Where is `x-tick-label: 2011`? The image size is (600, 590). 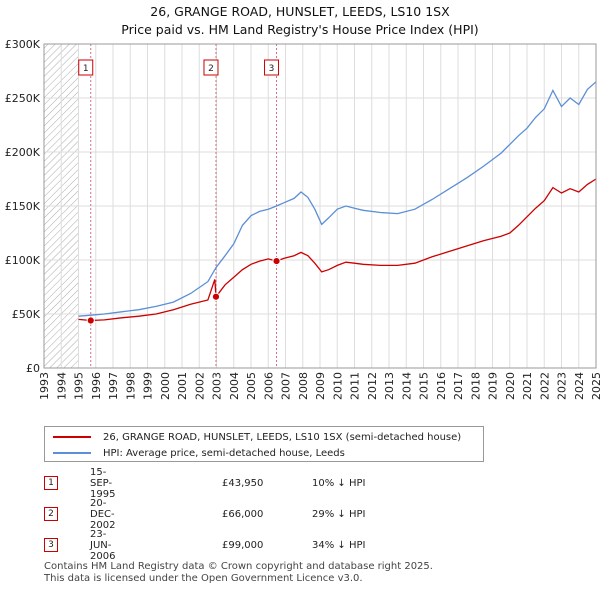
x-tick-label: 2011 is located at coordinates (355, 386).